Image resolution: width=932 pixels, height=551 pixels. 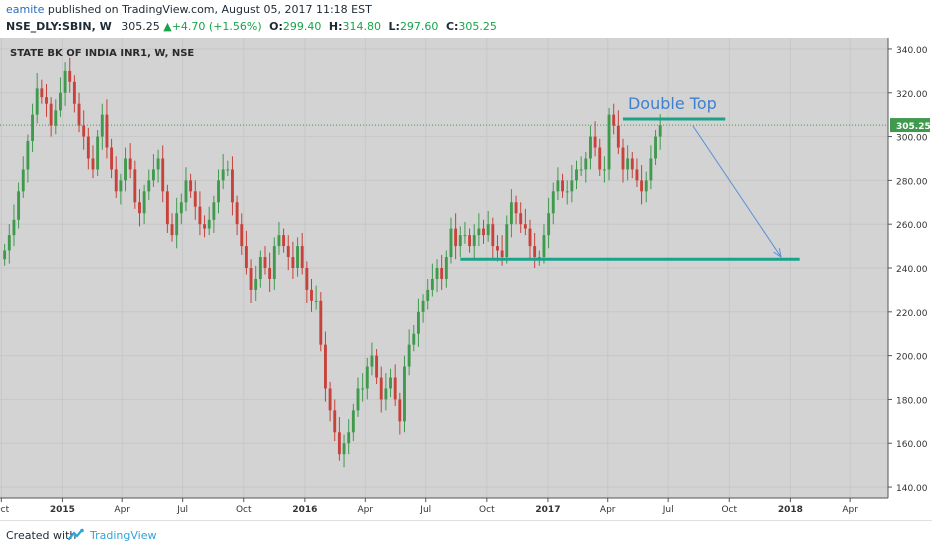 I want to click on price-tick-label: 240.00, so click(x=912, y=270).